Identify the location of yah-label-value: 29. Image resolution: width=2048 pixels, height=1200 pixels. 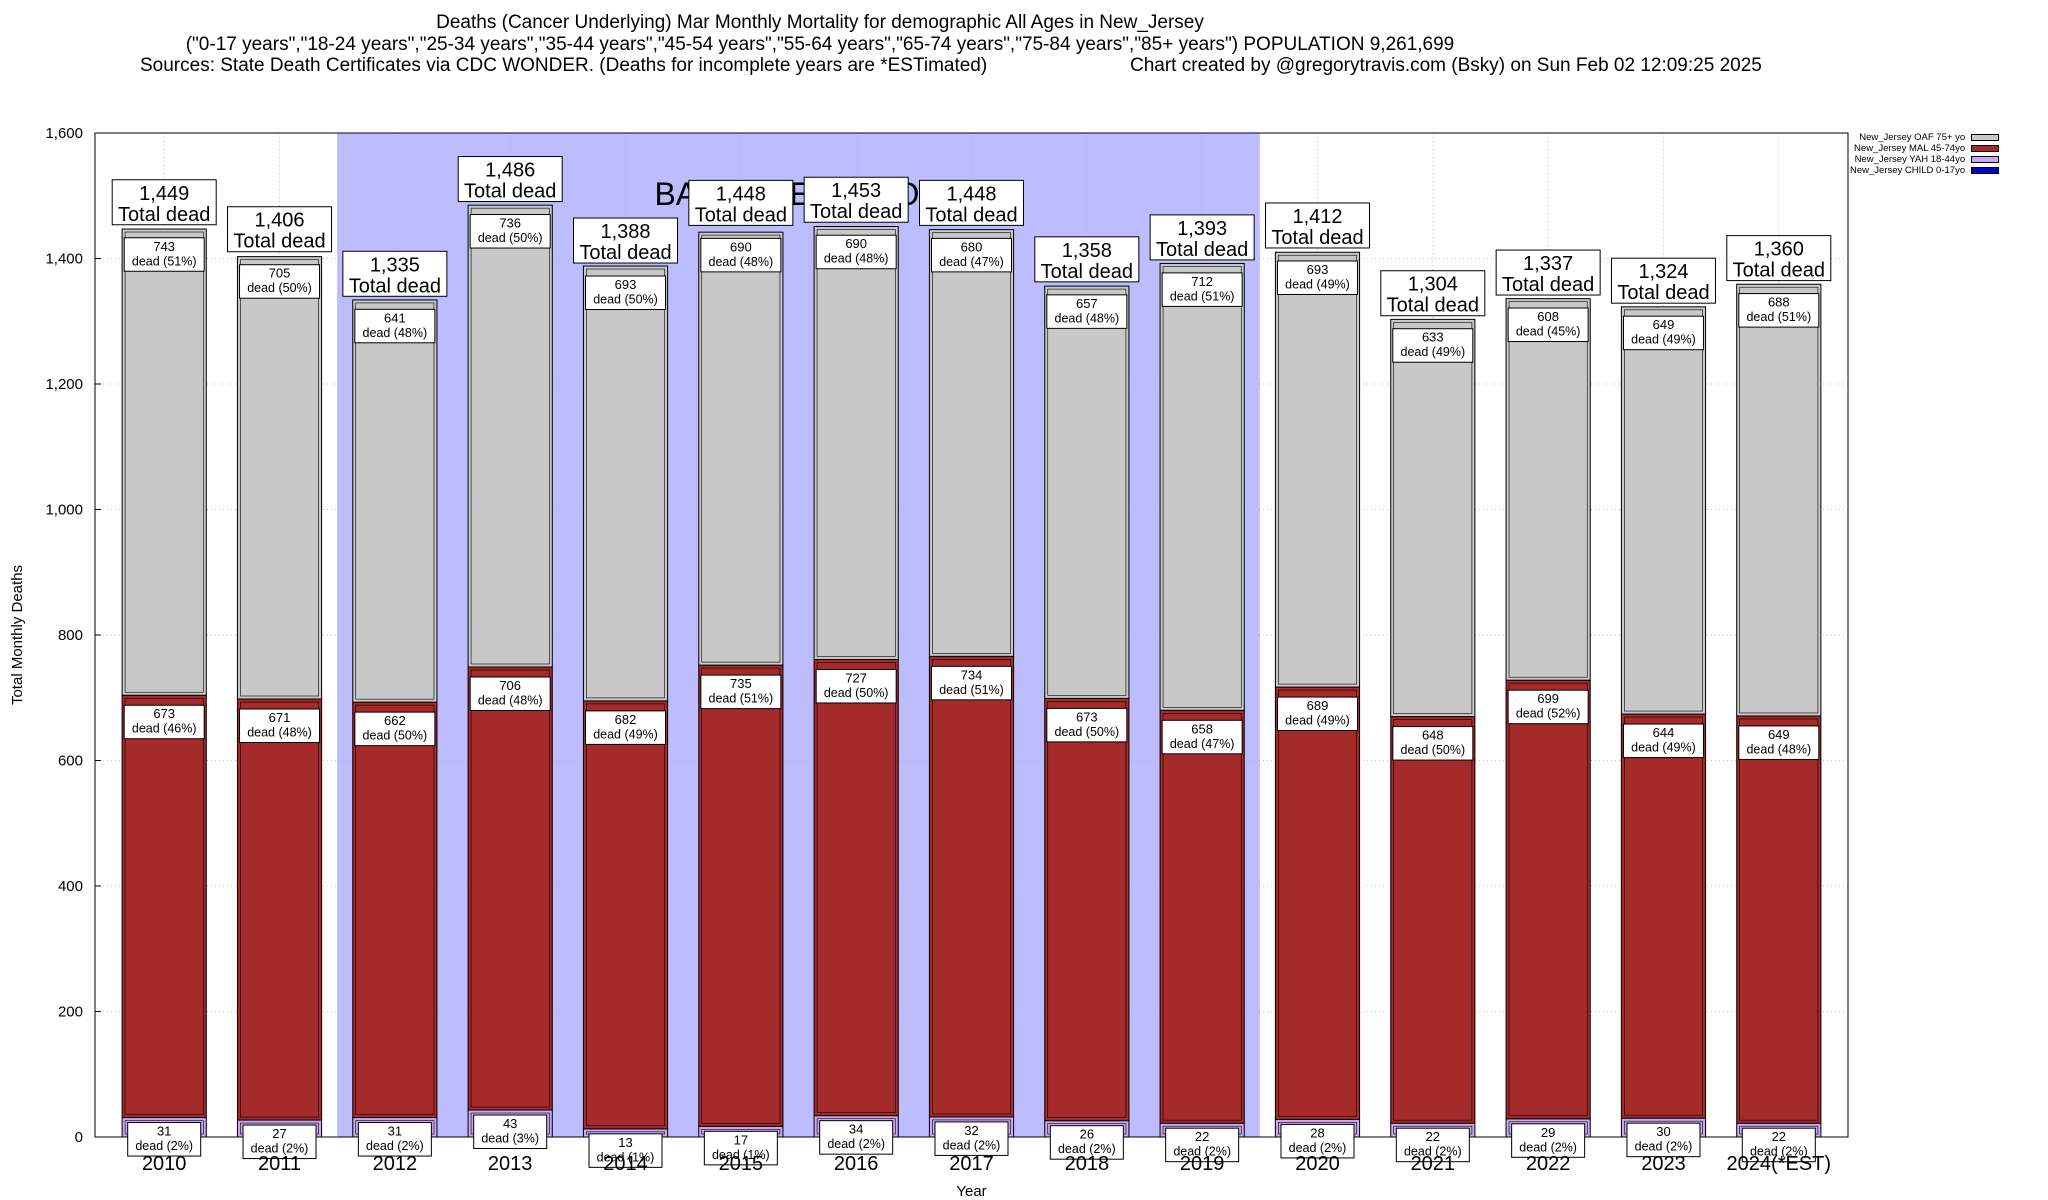
(1548, 1132).